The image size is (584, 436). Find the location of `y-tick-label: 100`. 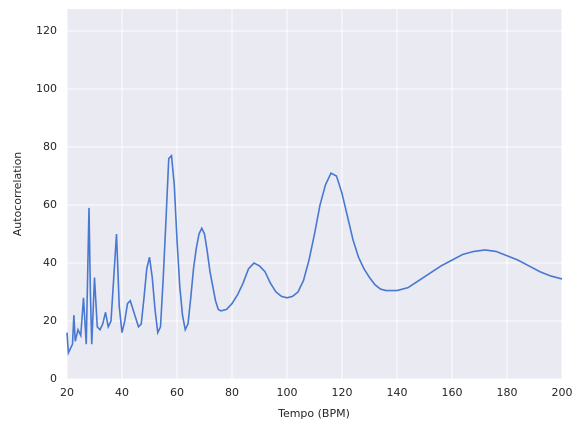

y-tick-label: 100 is located at coordinates (46, 88).